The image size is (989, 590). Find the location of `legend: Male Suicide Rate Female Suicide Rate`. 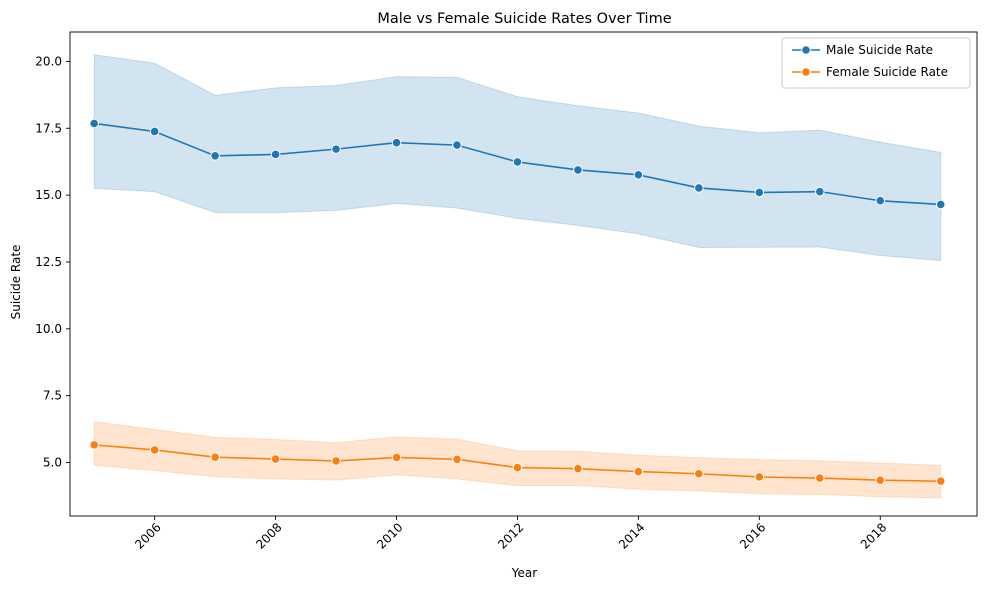

legend: Male Suicide Rate Female Suicide Rate is located at coordinates (876, 63).